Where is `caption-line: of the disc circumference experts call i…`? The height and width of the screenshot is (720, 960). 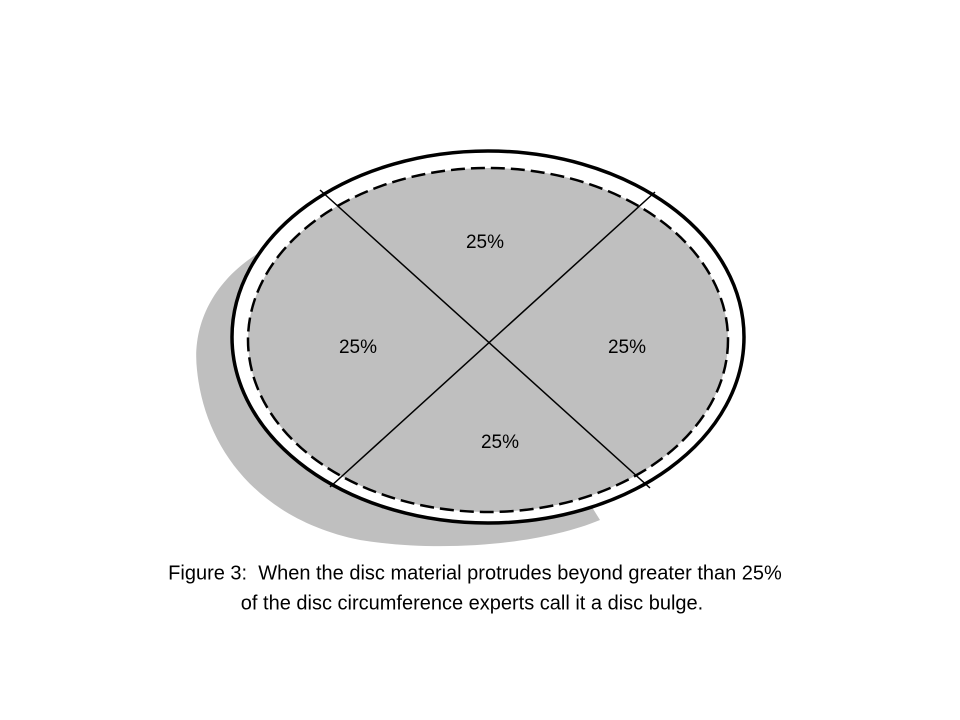
caption-line: of the disc circumference experts call i… is located at coordinates (472, 603).